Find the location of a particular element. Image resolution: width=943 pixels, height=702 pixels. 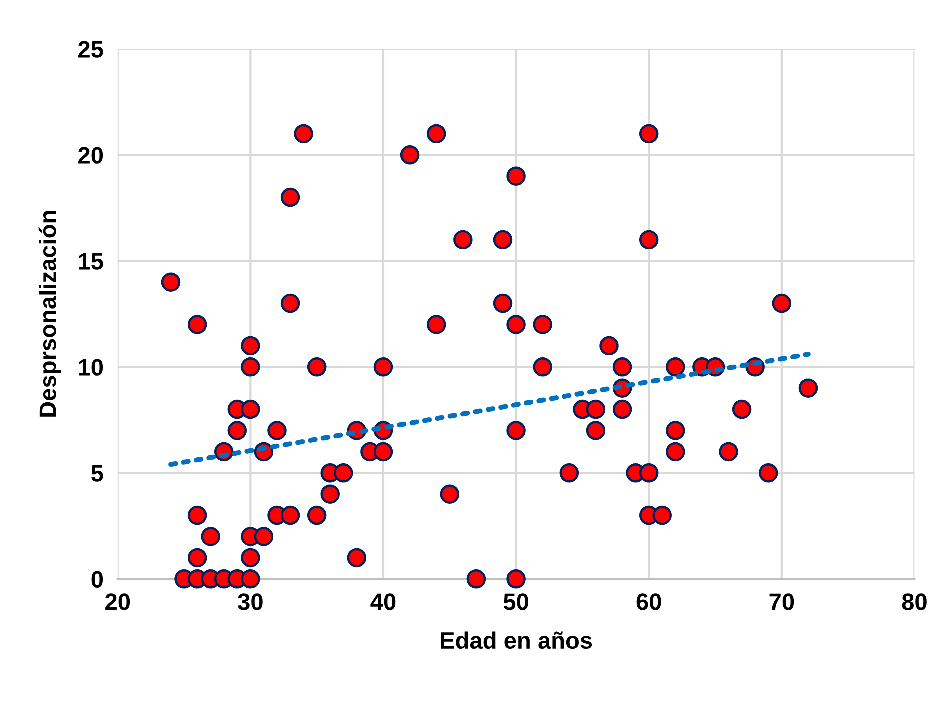

x-tick-label: 20 is located at coordinates (118, 602).